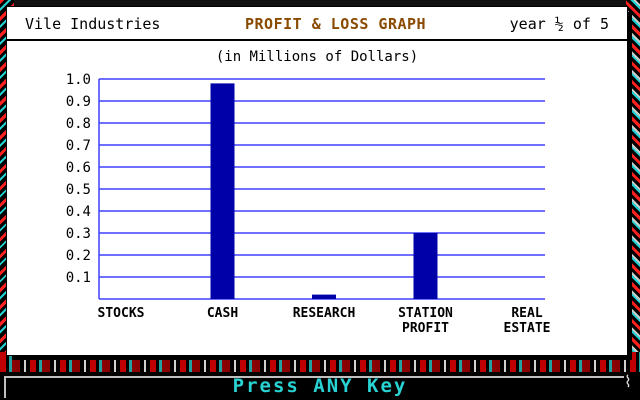  Describe the element at coordinates (78, 146) in the screenshot. I see `y-tick-label: 0.7` at that location.